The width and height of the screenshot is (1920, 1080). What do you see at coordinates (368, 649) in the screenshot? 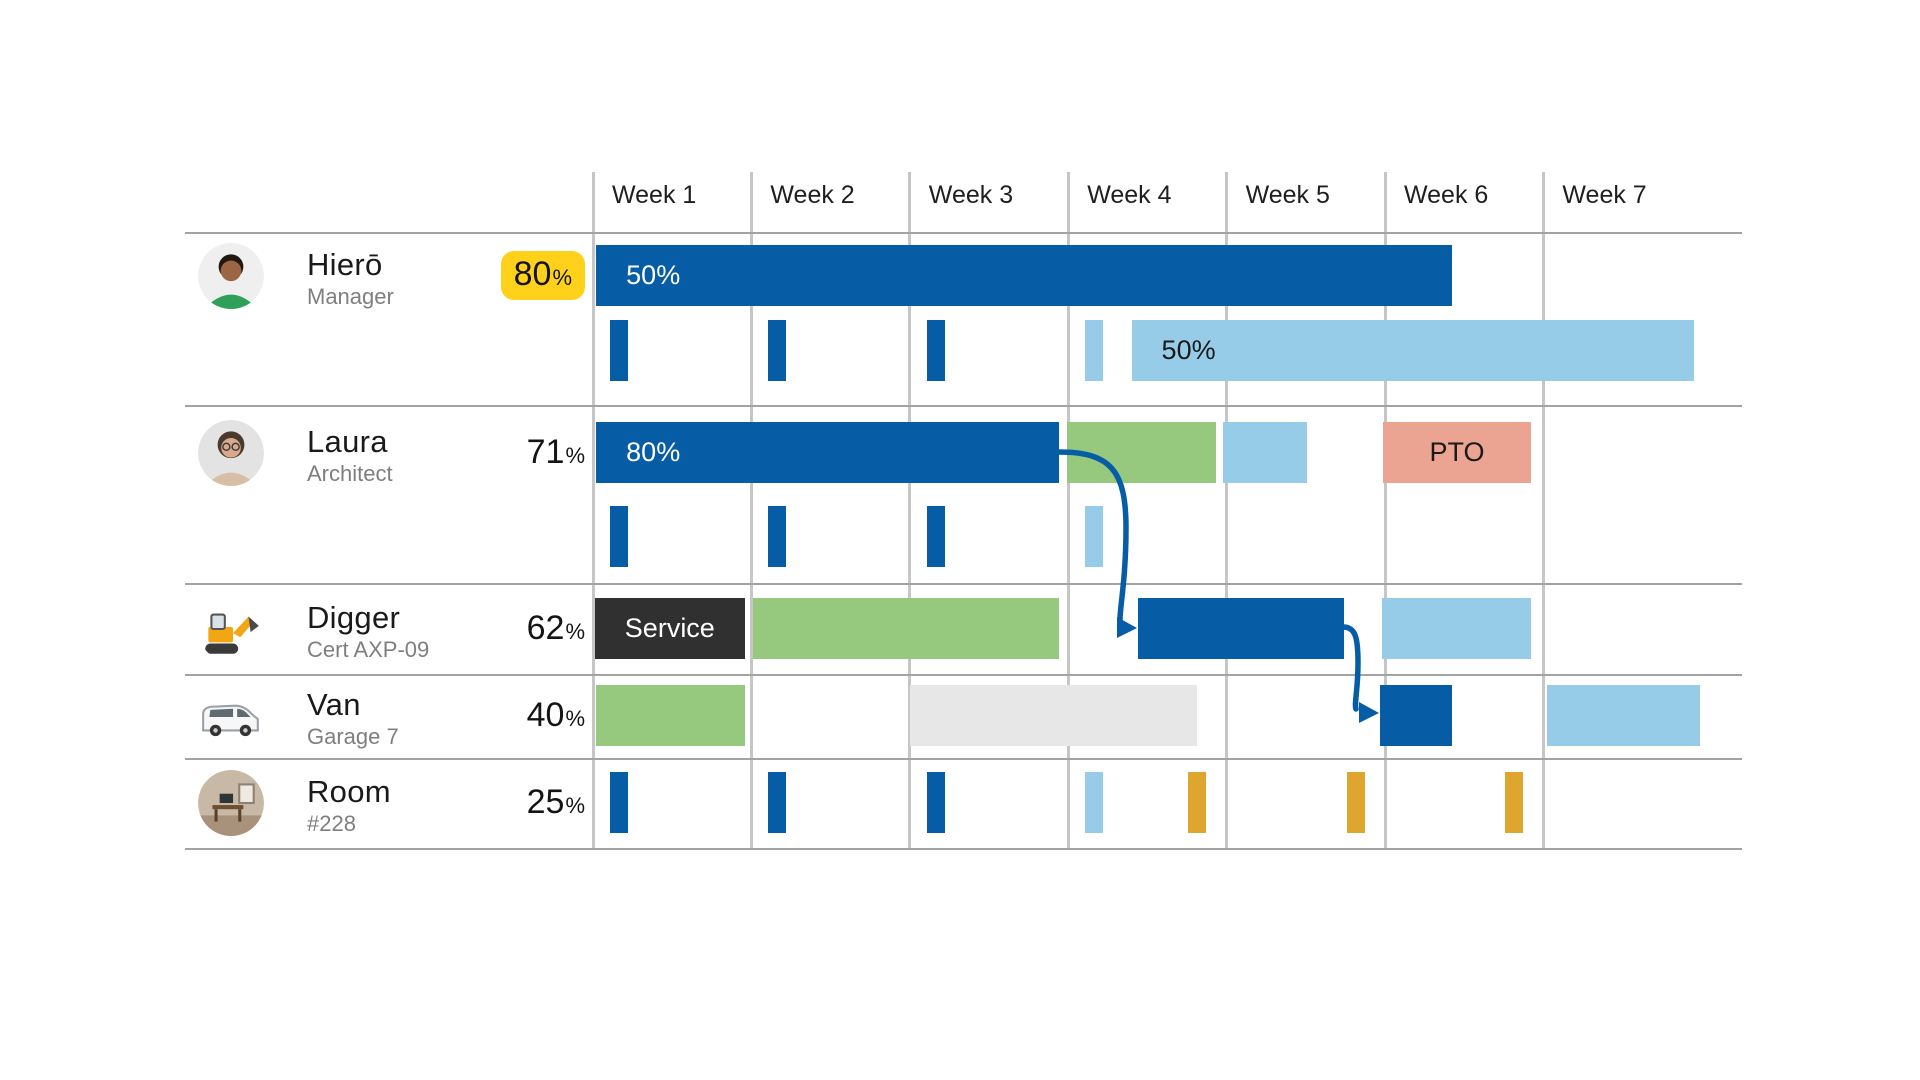
I see `resource-role: Cert AXP-09` at bounding box center [368, 649].